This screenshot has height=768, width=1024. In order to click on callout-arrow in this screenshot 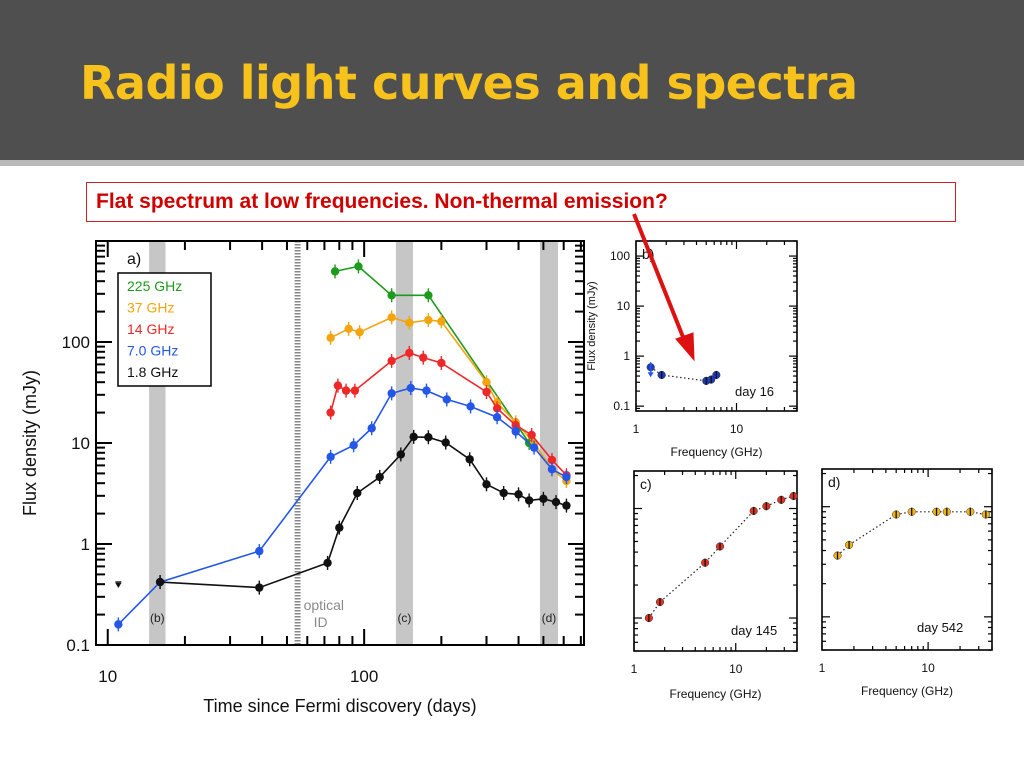, I will do `click(663, 287)`.